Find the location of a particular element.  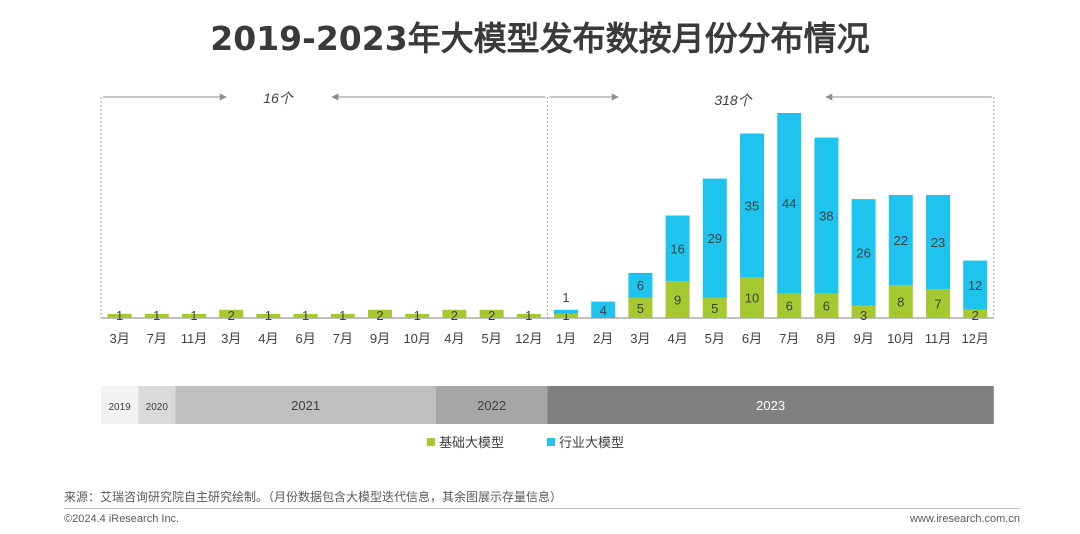

bar-value-label-industry: 4 is located at coordinates (603, 310).